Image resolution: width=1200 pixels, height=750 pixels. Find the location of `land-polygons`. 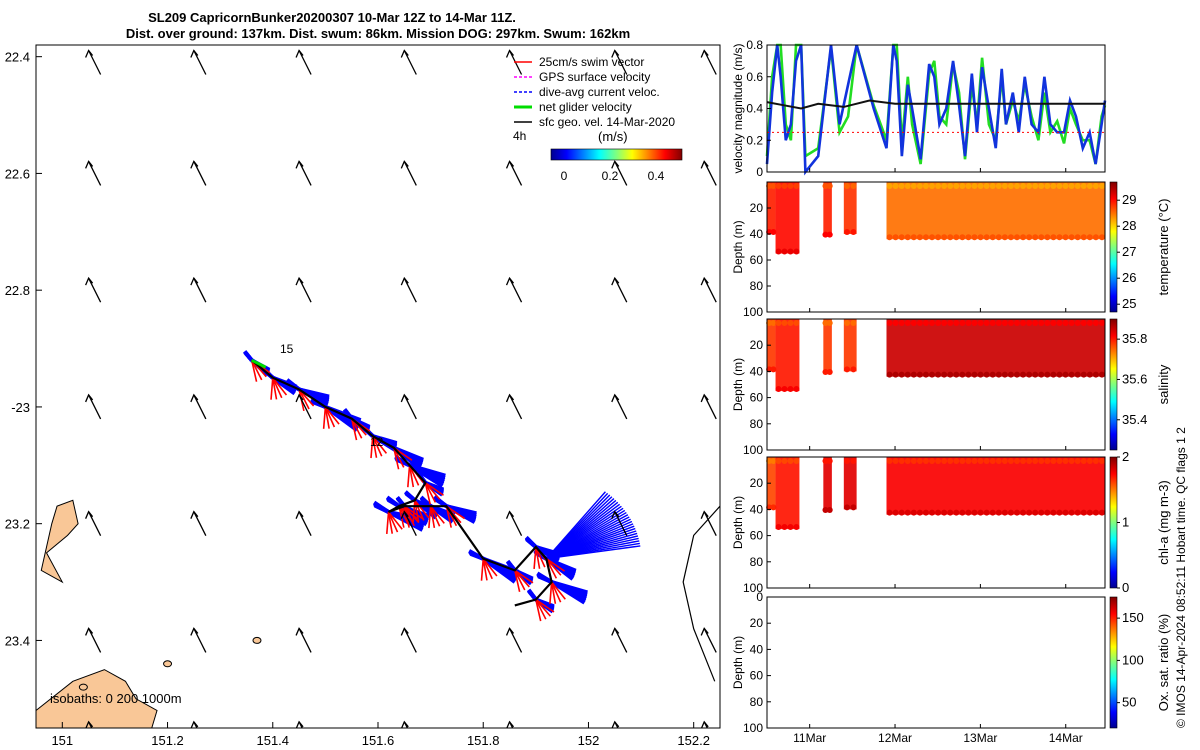

land-polygons is located at coordinates (149, 613).